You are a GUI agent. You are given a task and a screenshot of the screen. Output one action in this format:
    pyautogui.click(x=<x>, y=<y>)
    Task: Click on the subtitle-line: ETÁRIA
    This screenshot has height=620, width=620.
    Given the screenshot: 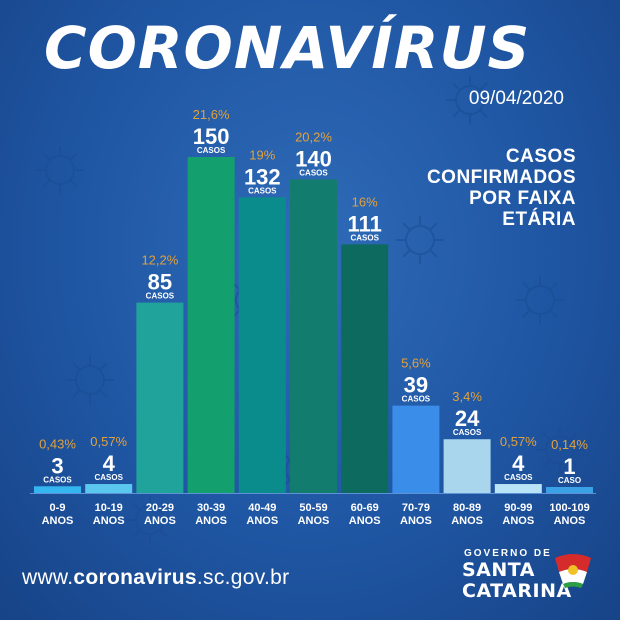 What is the action you would take?
    pyautogui.click(x=539, y=219)
    